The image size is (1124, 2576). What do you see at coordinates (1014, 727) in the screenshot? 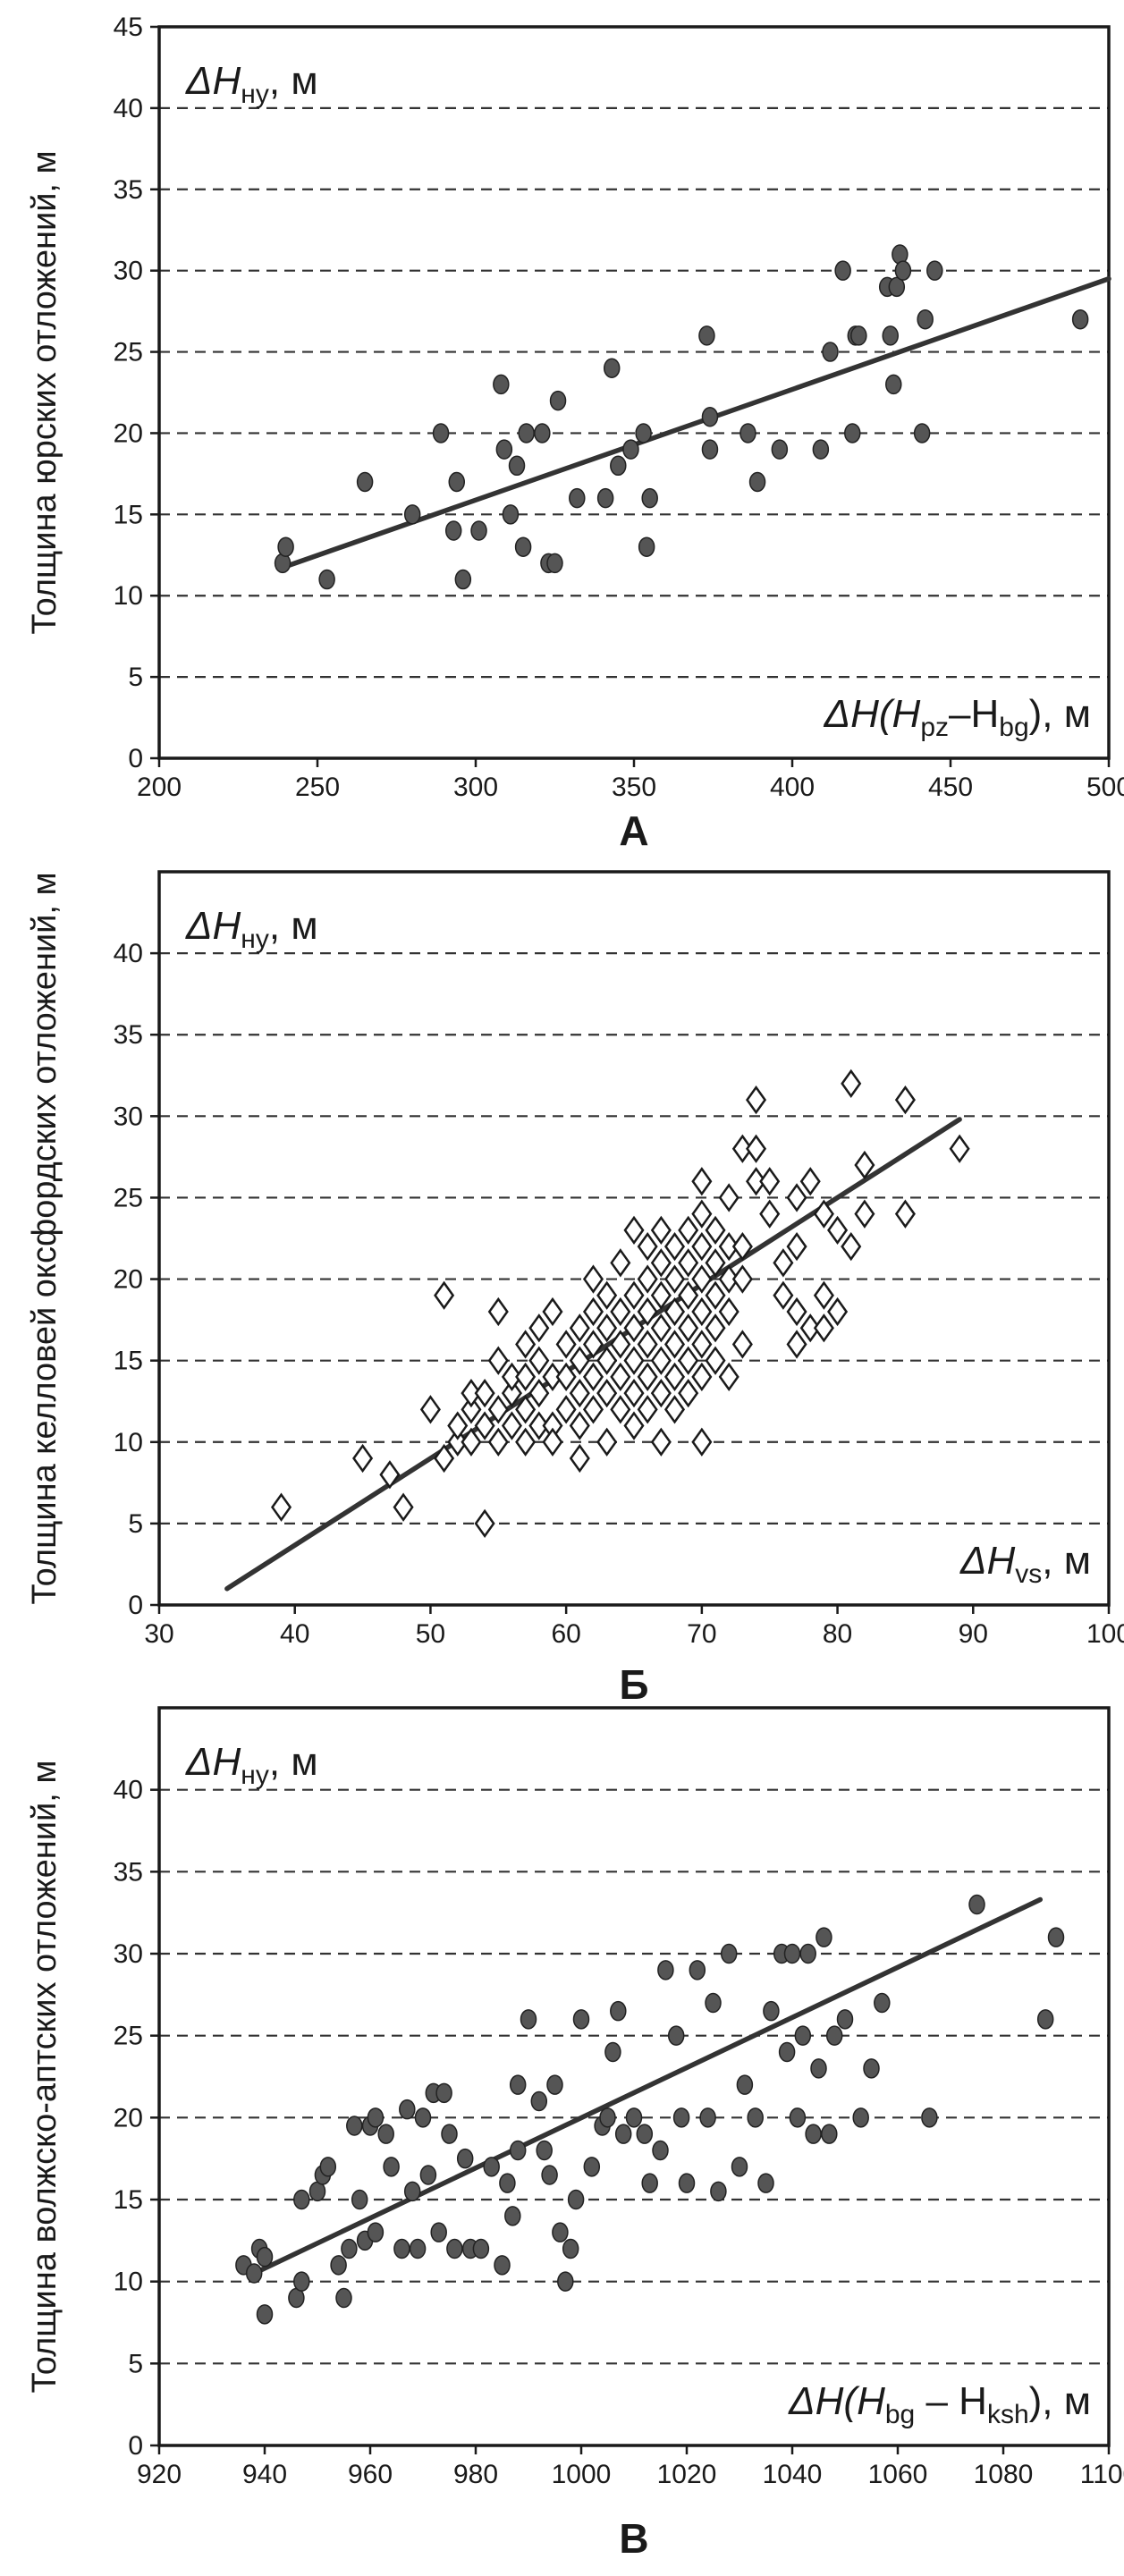
I see `corner-label-part: bg` at bounding box center [1014, 727].